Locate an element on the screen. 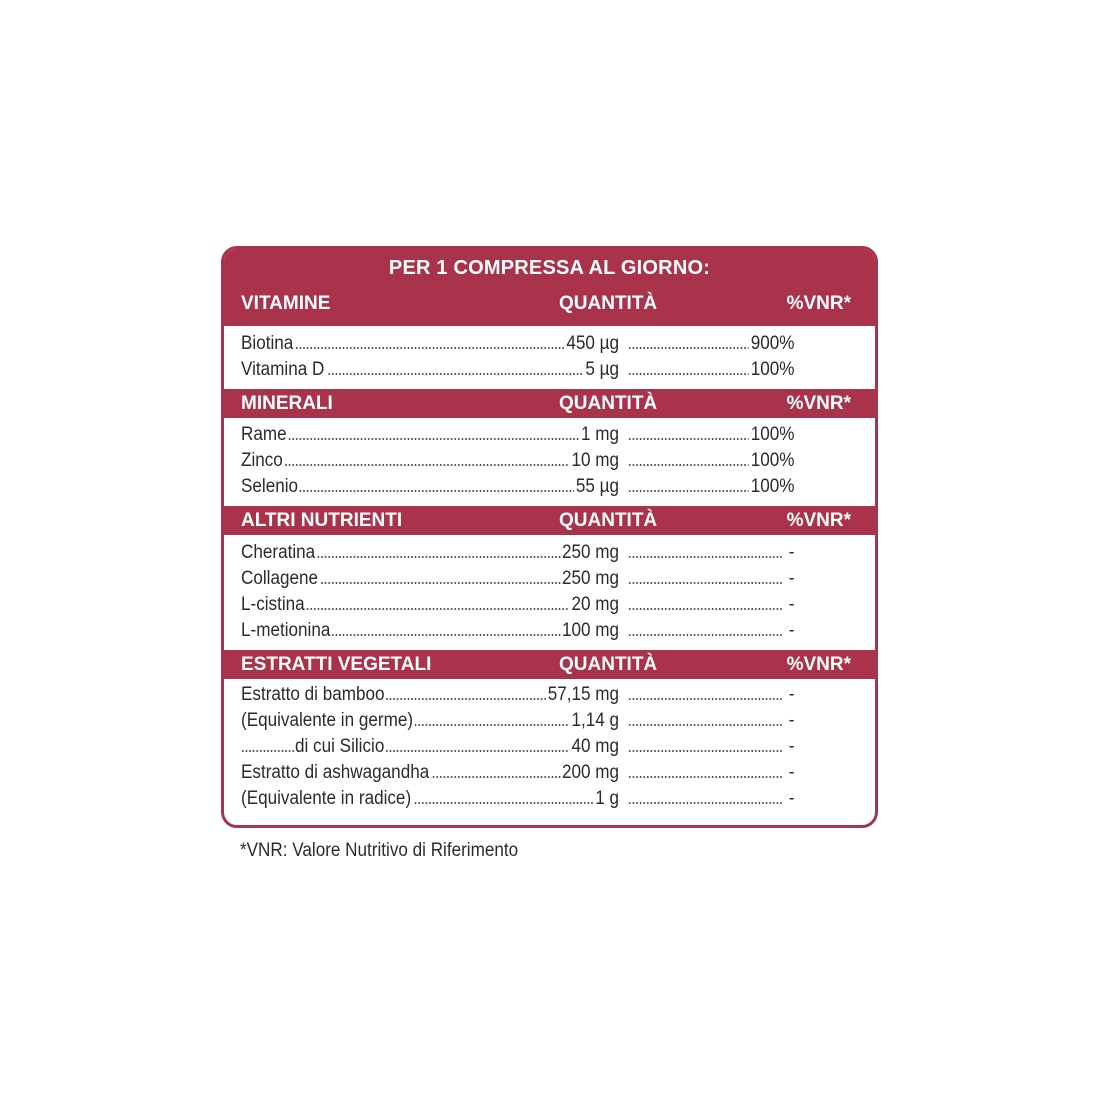 Image resolution: width=1100 pixels, height=1100 pixels. table-row: Vitamina D 5 µg 100% is located at coordinates (518, 370).